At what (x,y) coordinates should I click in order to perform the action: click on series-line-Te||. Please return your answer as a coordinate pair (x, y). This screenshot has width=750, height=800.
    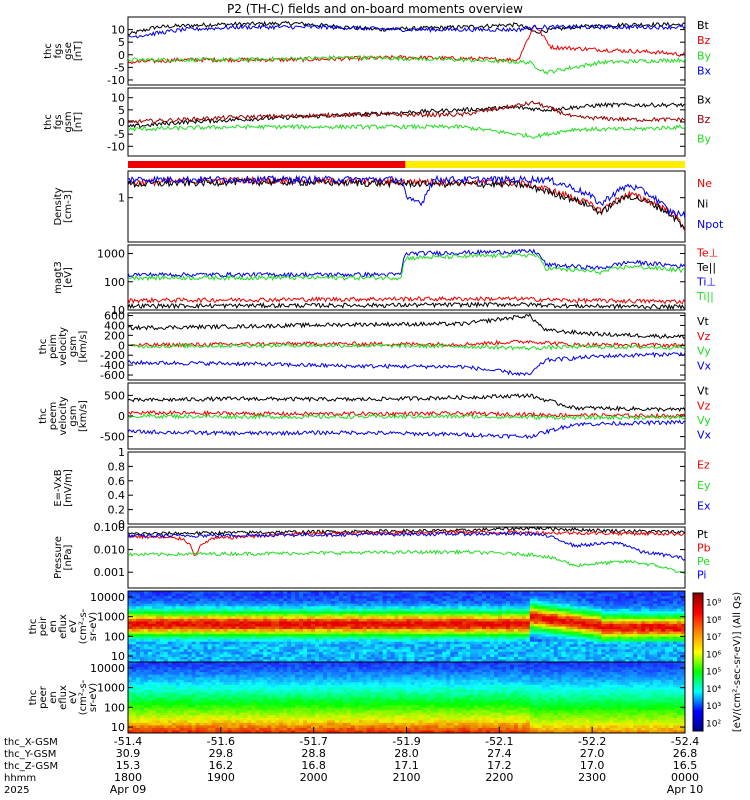
    Looking at the image, I should click on (406, 306).